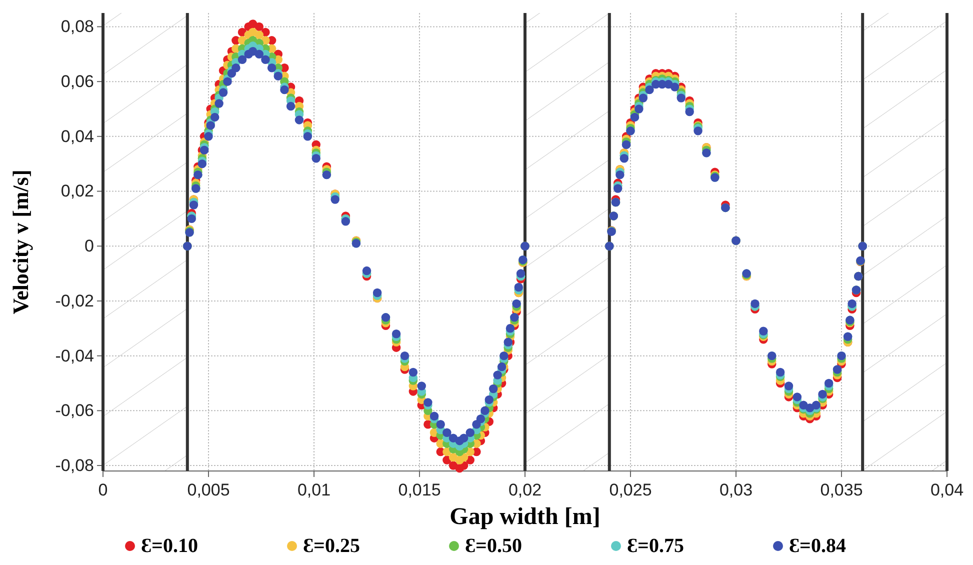  Describe the element at coordinates (493, 546) in the screenshot. I see `legend-label: Ɛ=0.50` at that location.